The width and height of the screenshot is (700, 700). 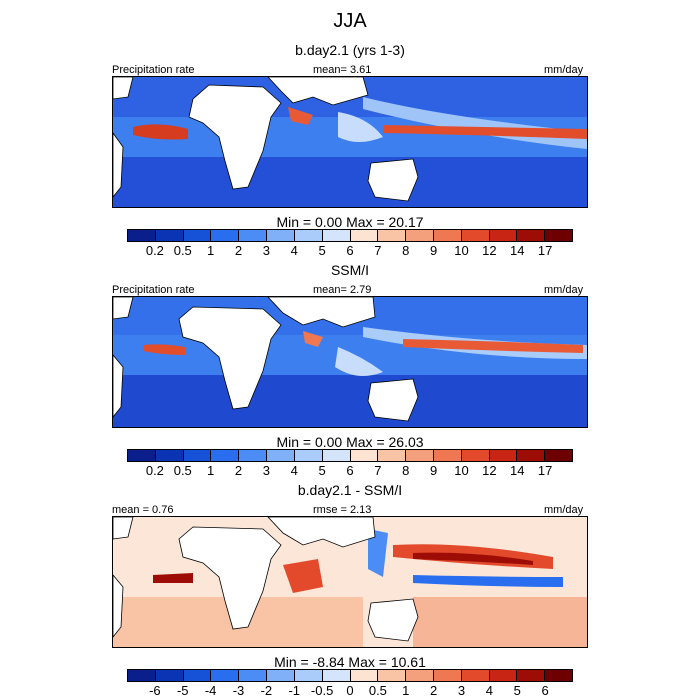 What do you see at coordinates (488, 581) in the screenshot?
I see `pacific-negative-band` at bounding box center [488, 581].